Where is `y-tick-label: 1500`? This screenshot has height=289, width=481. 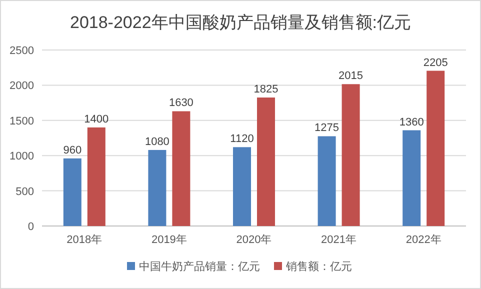 y-tick-label: 1500 is located at coordinates (22, 121).